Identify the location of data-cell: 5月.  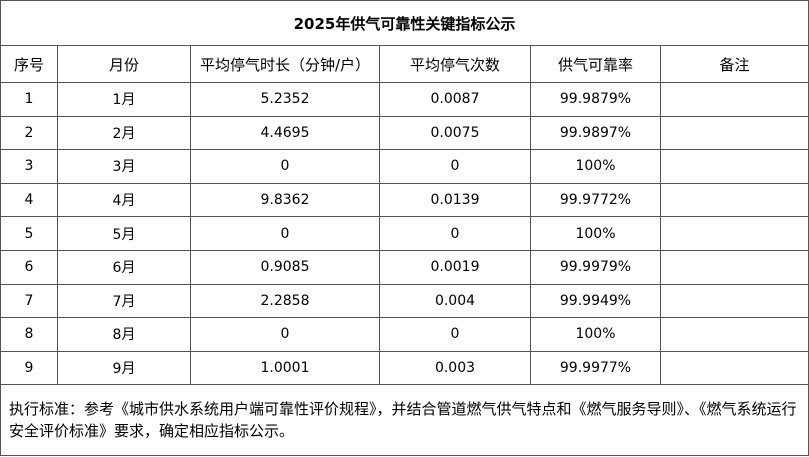
(124, 233).